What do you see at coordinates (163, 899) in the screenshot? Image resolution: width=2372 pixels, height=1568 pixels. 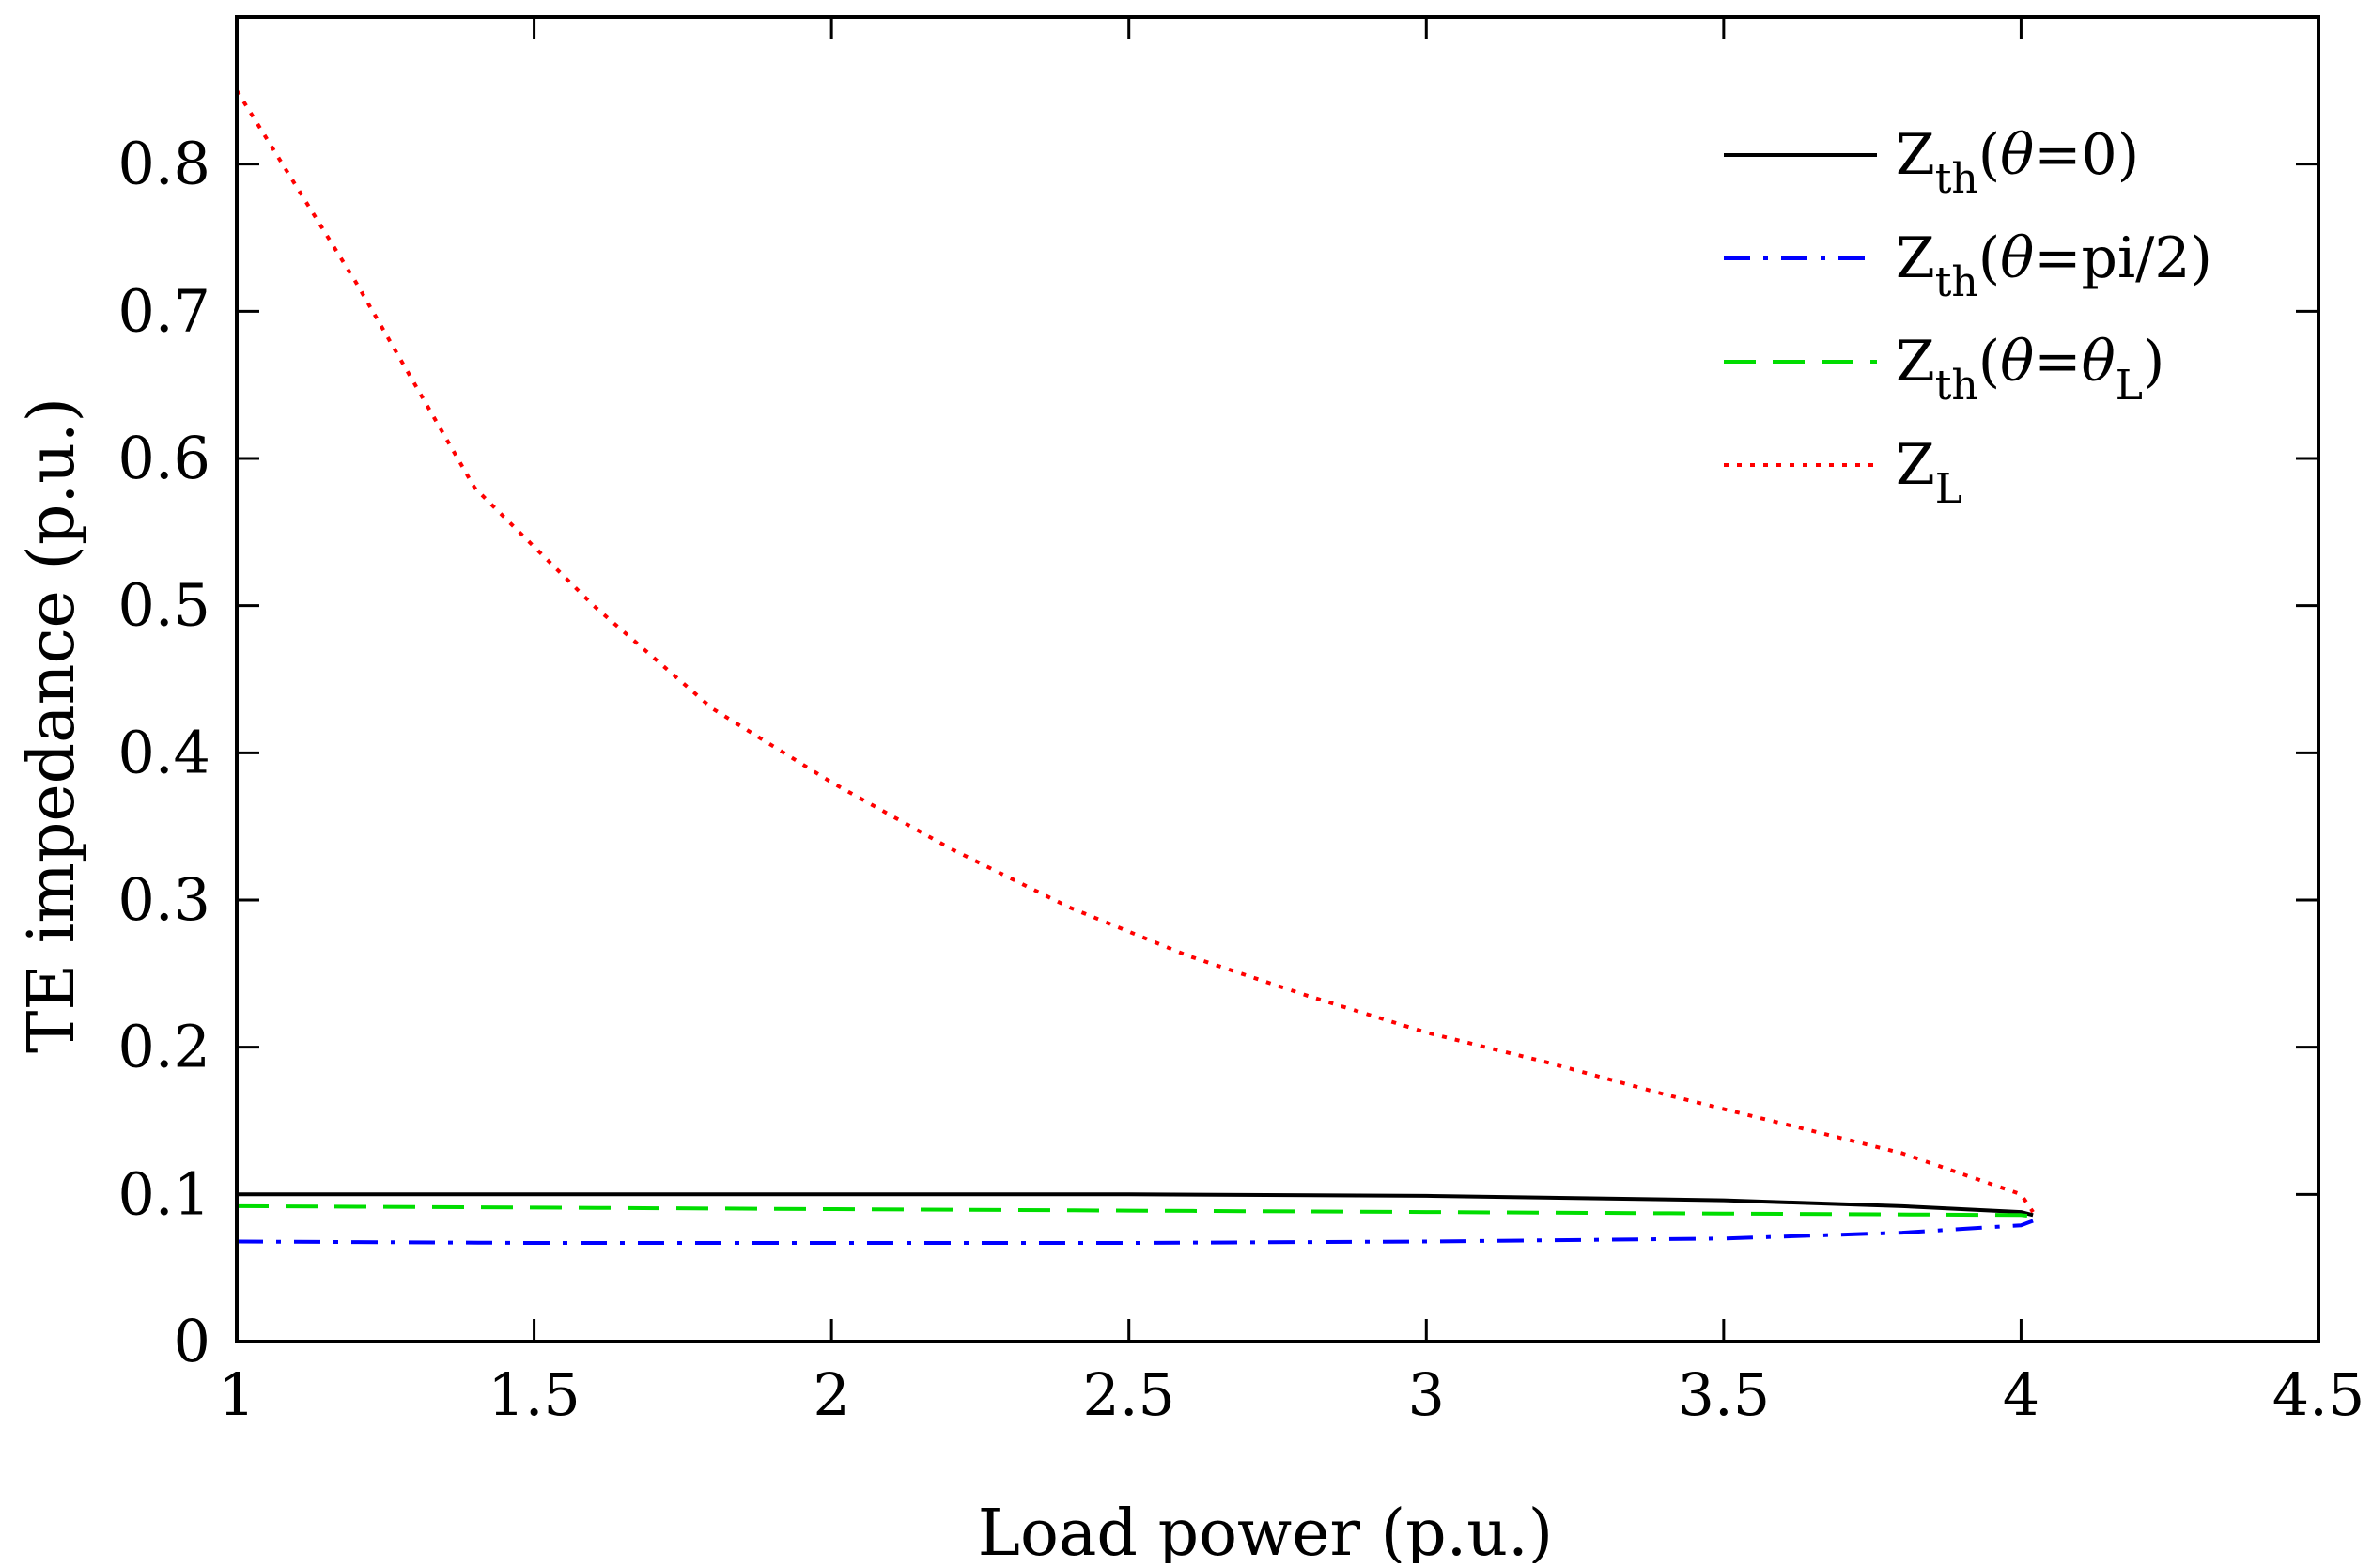 I see `y-tick-label: 0.3` at bounding box center [163, 899].